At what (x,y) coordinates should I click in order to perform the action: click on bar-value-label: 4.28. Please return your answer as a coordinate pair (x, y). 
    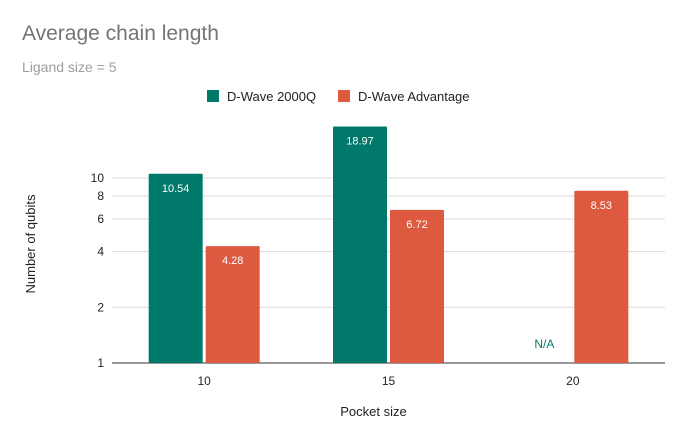
    Looking at the image, I should click on (232, 261).